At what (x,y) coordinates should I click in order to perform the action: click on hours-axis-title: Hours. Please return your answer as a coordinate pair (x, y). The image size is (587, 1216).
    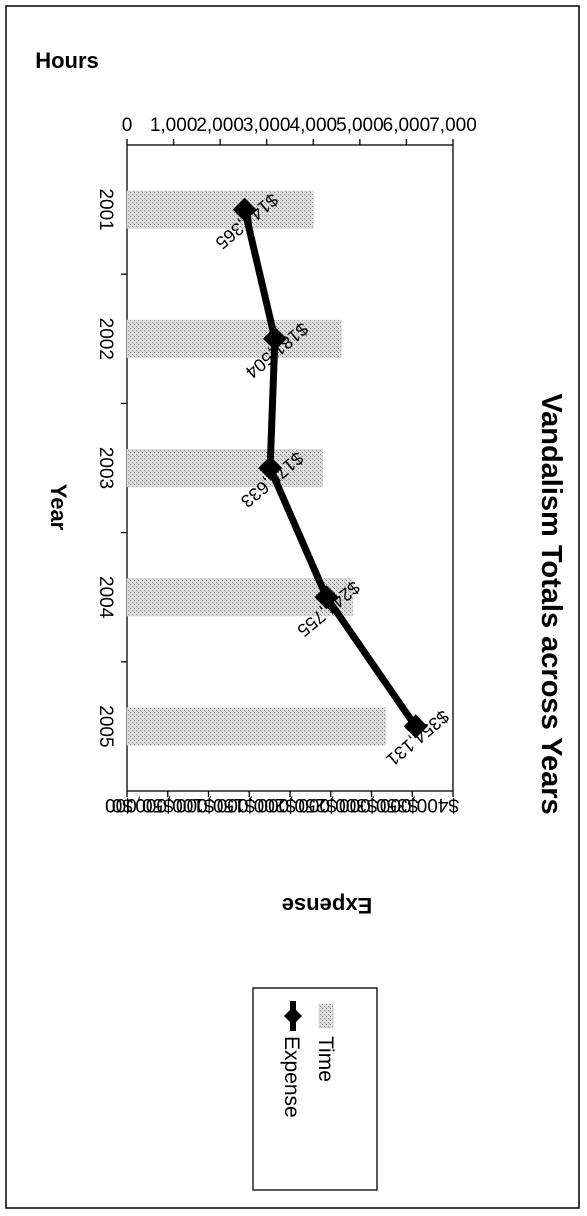
    Looking at the image, I should click on (67, 60).